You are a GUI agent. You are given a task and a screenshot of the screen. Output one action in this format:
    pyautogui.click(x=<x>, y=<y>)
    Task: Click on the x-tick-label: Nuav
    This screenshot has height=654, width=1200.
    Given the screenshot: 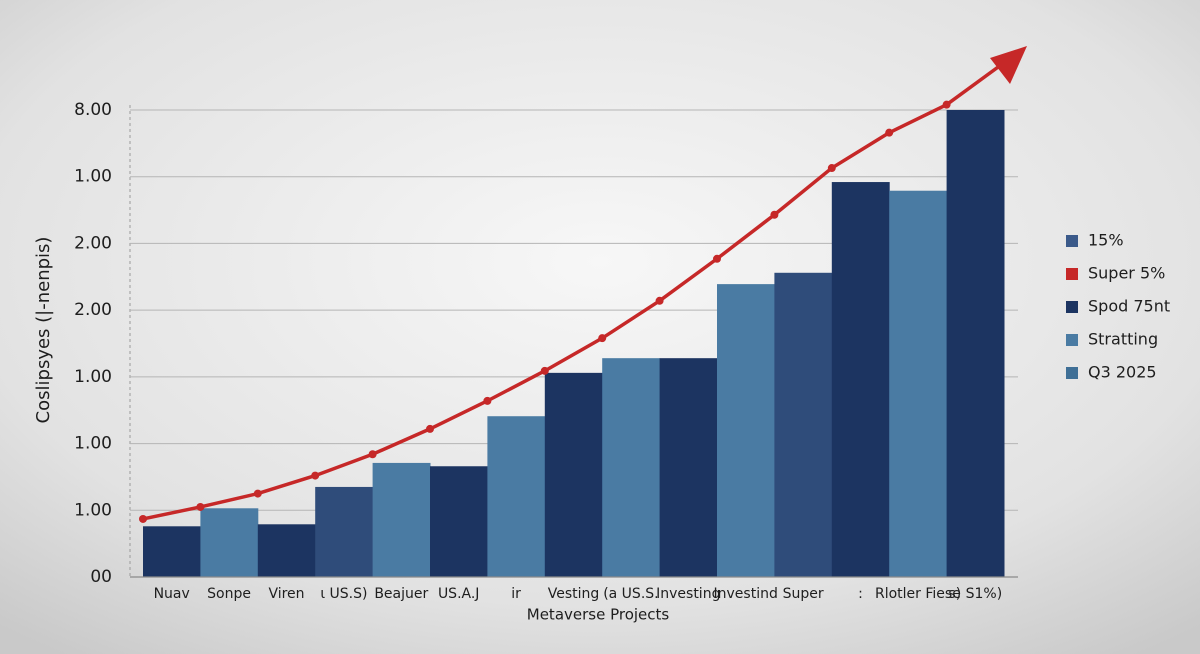 What is the action you would take?
    pyautogui.click(x=172, y=594)
    